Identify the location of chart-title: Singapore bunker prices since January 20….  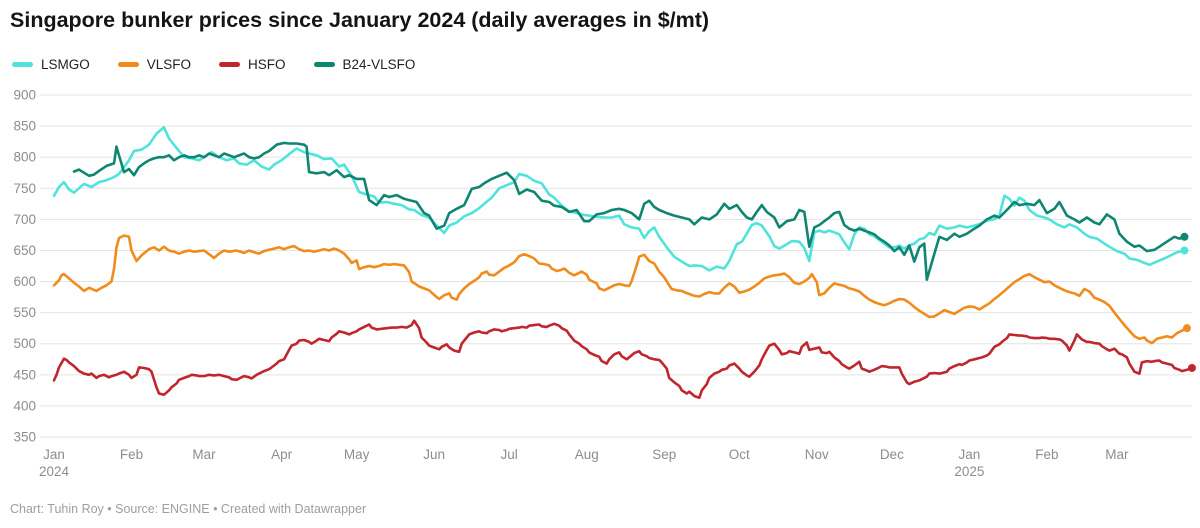
(360, 20).